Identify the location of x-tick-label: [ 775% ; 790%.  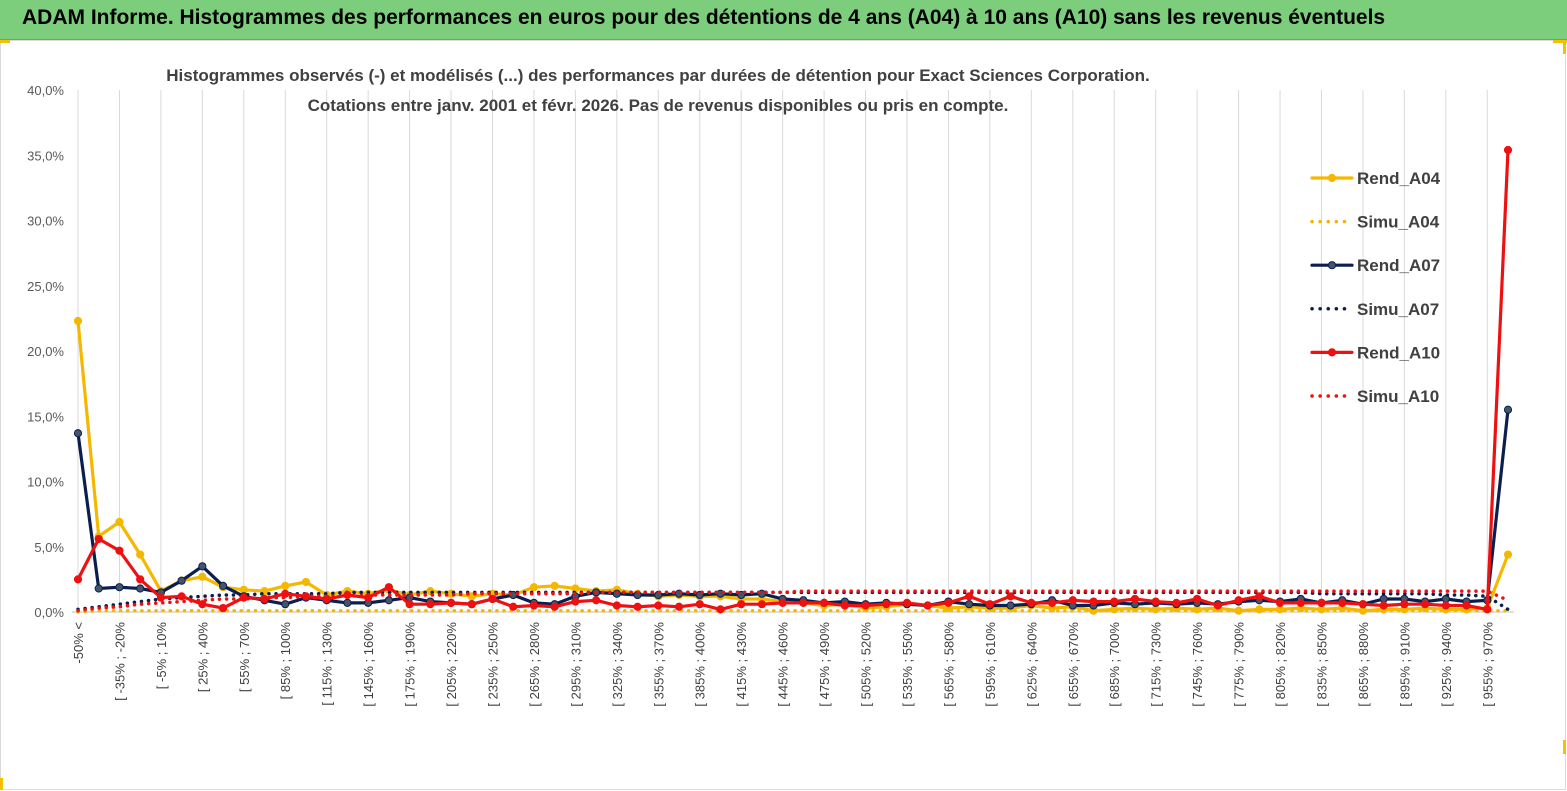
(1239, 664).